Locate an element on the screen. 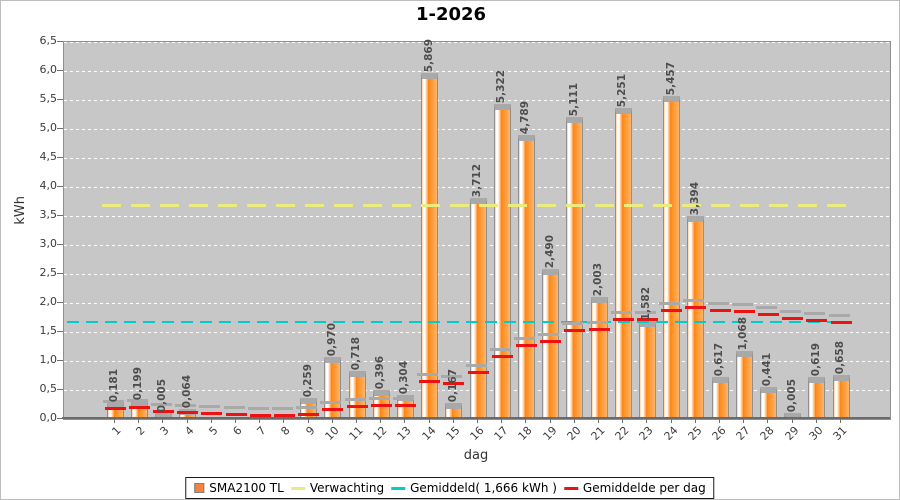 Image resolution: width=900 pixels, height=500 pixels. y-tick-label: 3,5 is located at coordinates (48, 214).